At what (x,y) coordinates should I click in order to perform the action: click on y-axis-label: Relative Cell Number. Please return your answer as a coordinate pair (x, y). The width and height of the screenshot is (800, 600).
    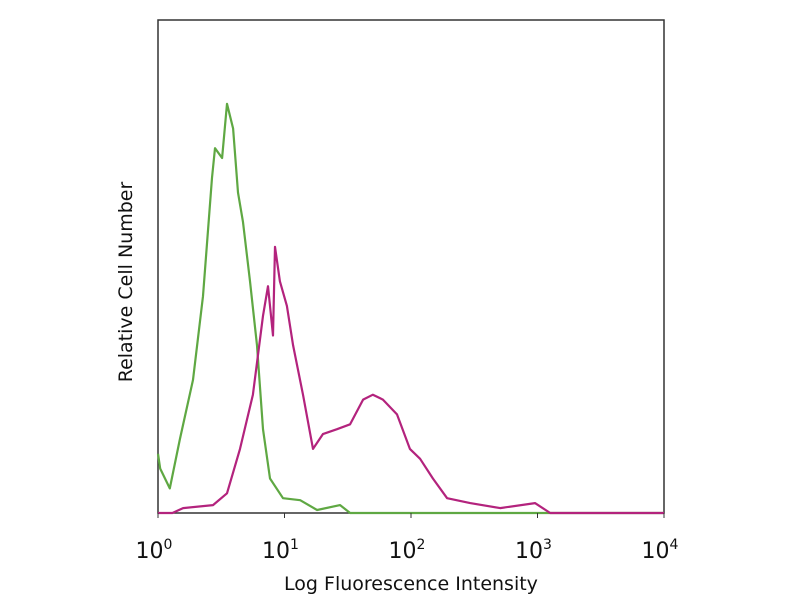
    Looking at the image, I should click on (126, 282).